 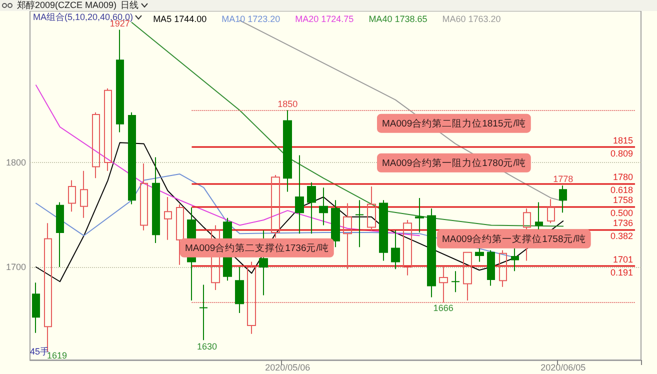 I want to click on ref-line-label: 1780 0.618, so click(x=622, y=183).